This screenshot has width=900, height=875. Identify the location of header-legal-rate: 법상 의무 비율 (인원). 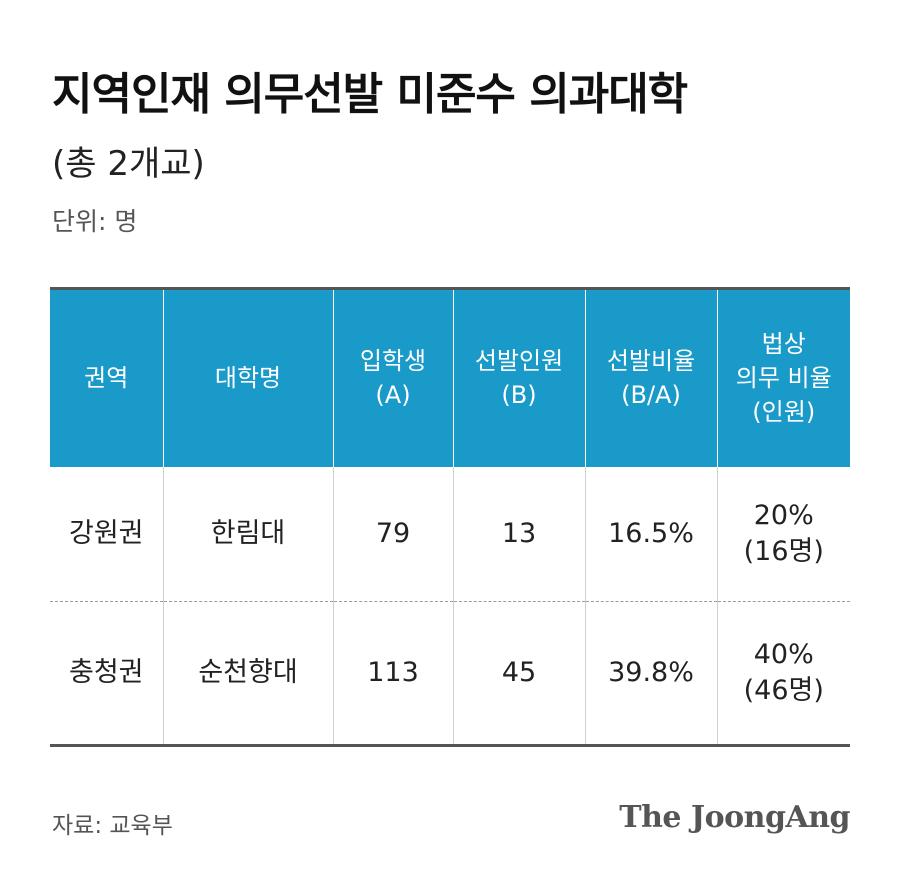
(783, 377).